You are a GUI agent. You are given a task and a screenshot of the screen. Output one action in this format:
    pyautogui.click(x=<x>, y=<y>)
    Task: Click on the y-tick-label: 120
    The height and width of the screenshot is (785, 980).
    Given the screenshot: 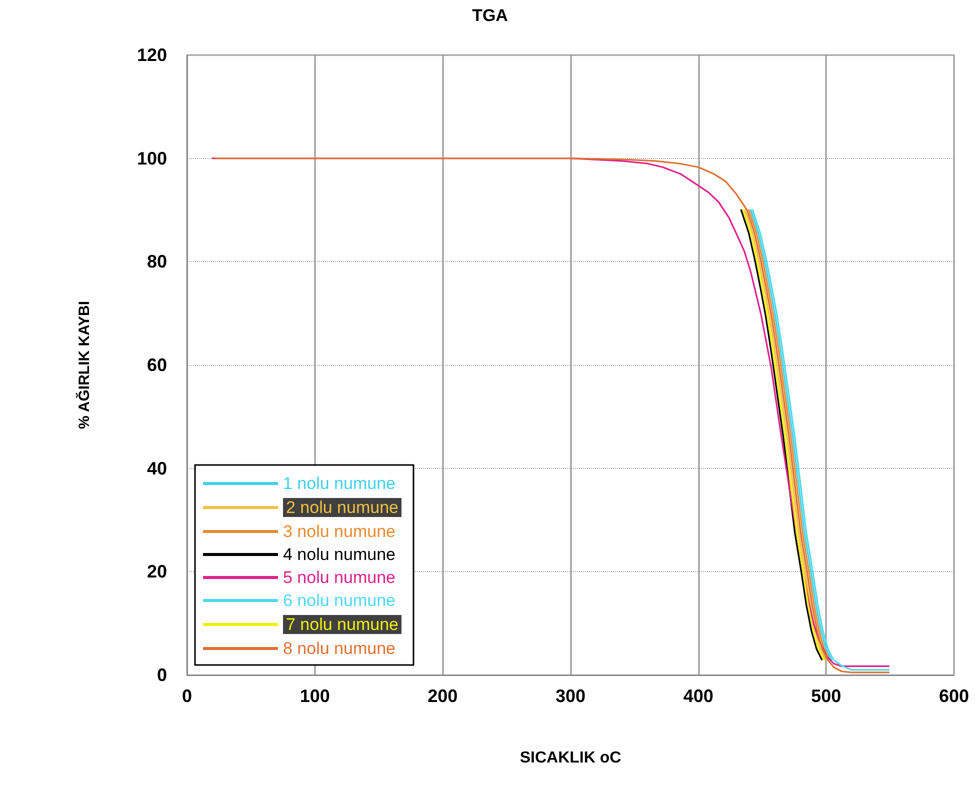 What is the action you would take?
    pyautogui.click(x=151, y=55)
    